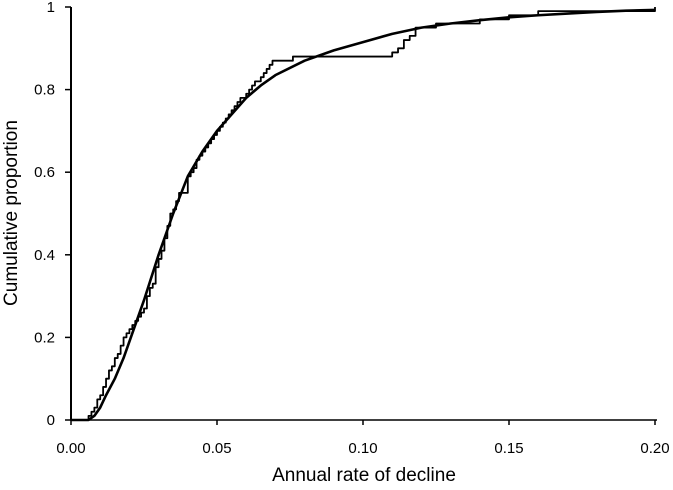 The height and width of the screenshot is (490, 673). What do you see at coordinates (44, 337) in the screenshot?
I see `y-tick-label: 0.2` at bounding box center [44, 337].